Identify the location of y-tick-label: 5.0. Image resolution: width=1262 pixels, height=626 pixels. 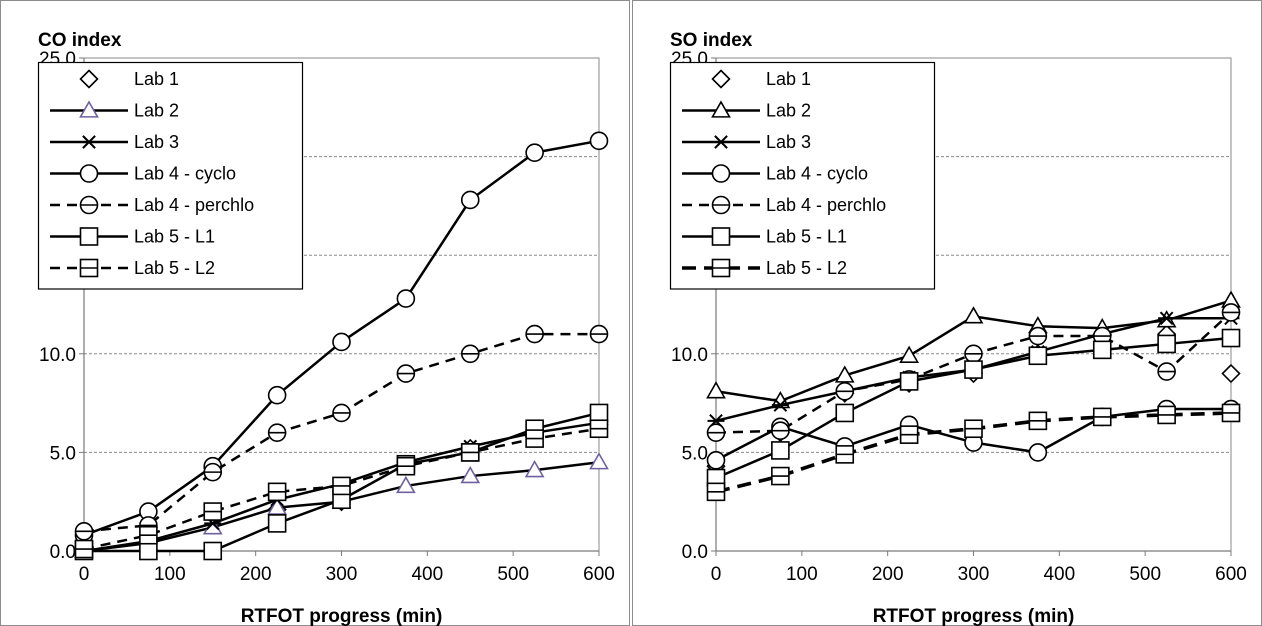
(695, 453).